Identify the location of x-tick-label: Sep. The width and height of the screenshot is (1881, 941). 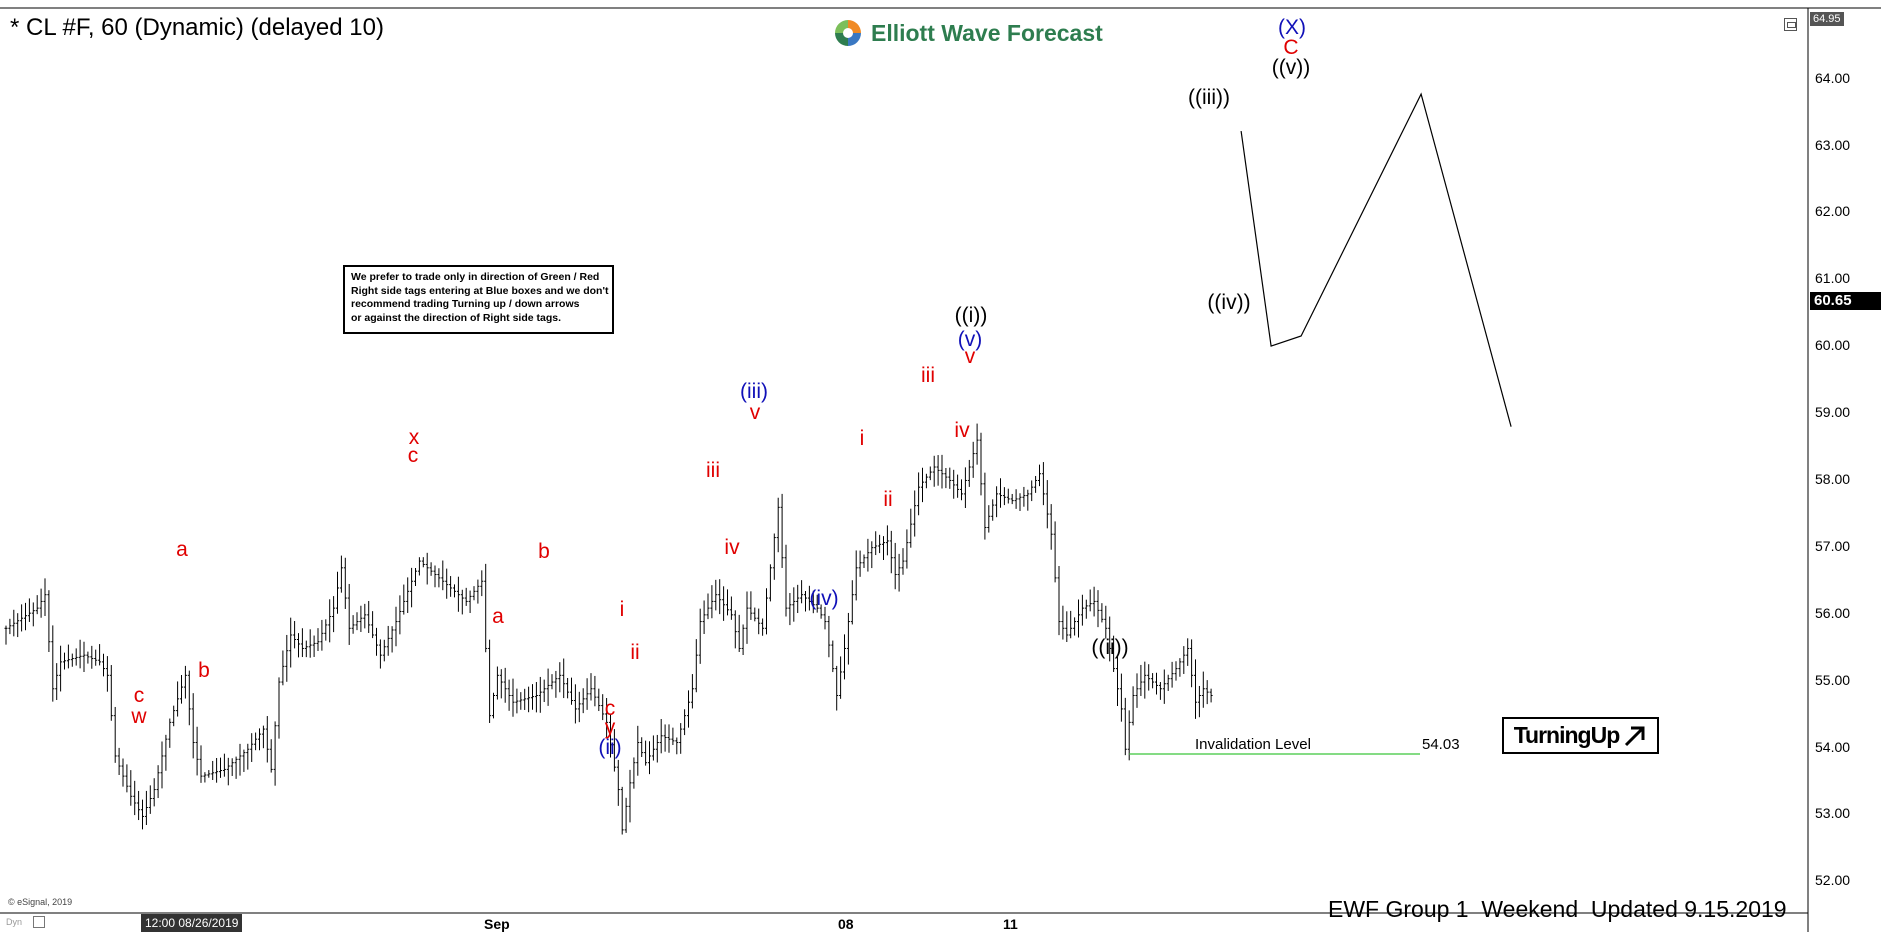
(497, 924).